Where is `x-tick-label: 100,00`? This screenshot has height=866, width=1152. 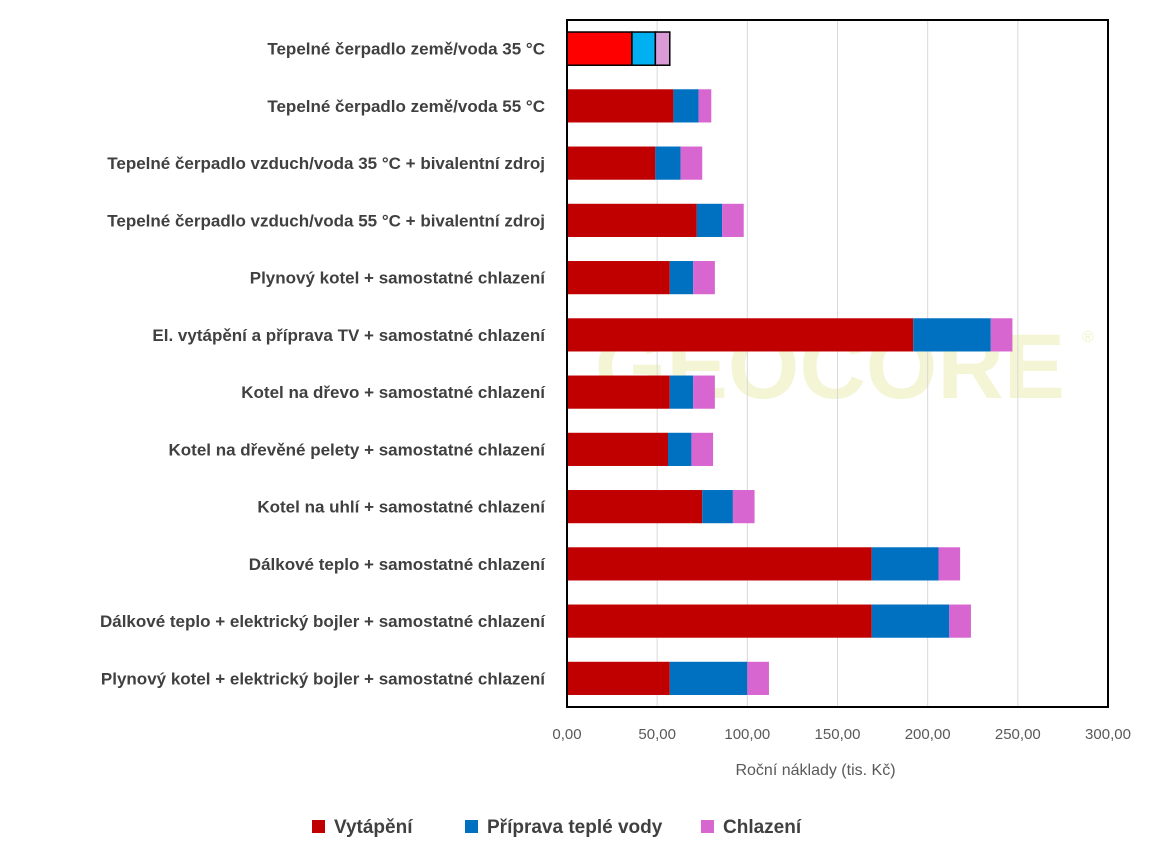
x-tick-label: 100,00 is located at coordinates (747, 734).